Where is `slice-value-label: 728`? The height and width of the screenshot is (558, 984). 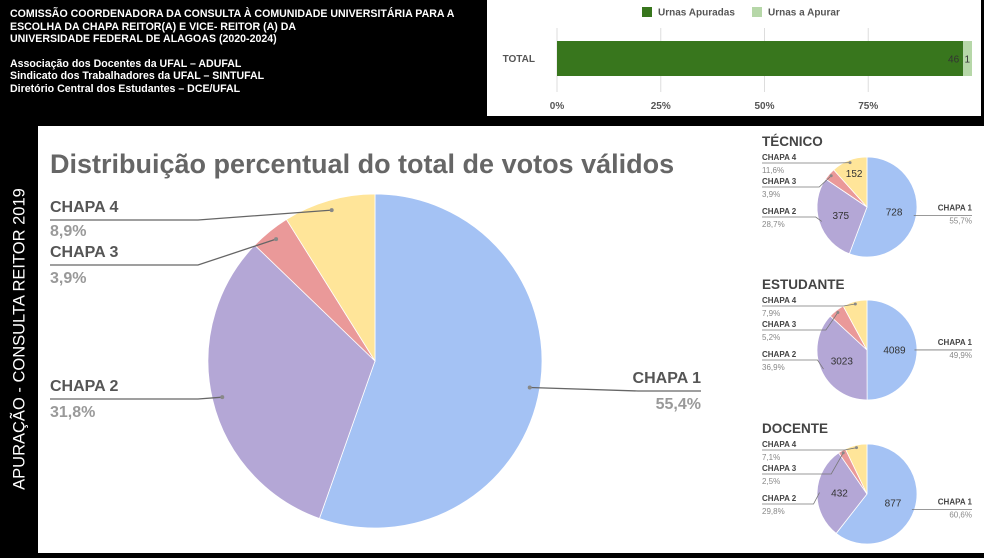
slice-value-label: 728 is located at coordinates (894, 212).